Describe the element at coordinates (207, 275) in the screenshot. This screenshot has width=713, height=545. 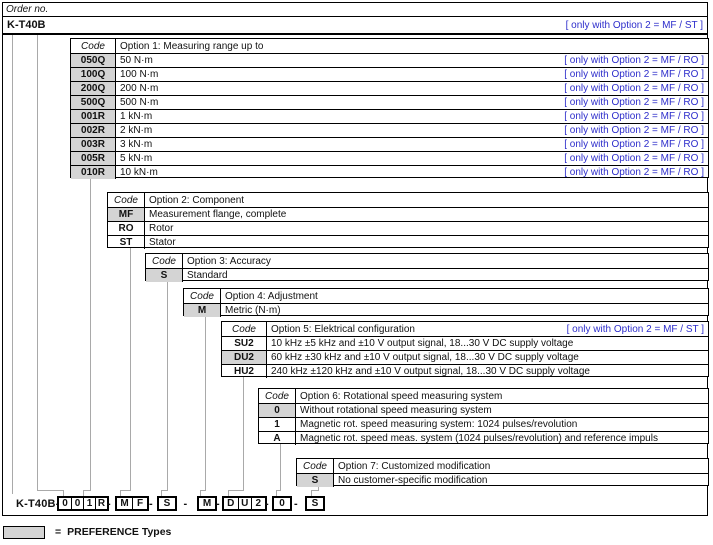
I see `description-text: Standard` at that location.